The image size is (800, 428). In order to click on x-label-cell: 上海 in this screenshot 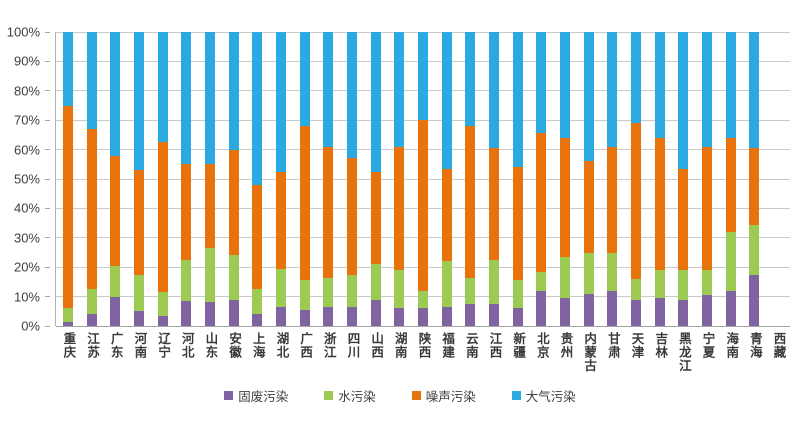, I will do `click(257, 352)`.